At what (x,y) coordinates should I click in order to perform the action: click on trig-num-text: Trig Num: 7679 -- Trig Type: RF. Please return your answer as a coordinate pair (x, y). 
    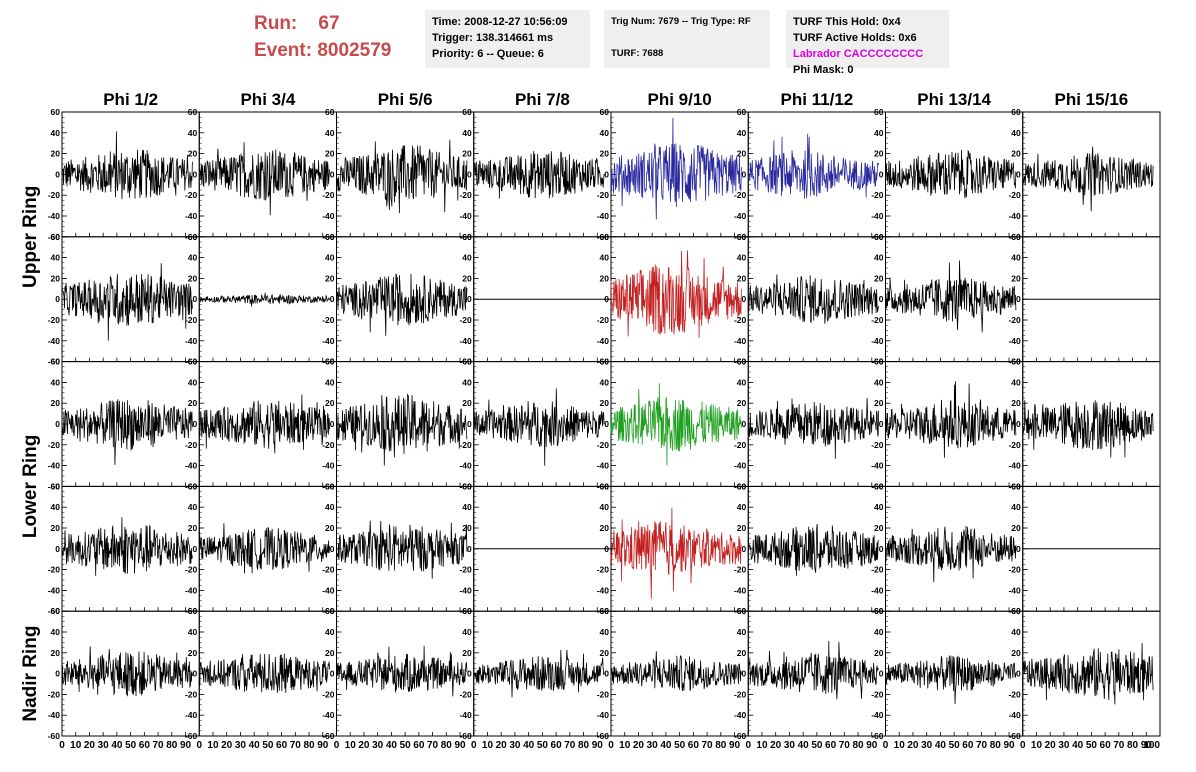
    Looking at the image, I should click on (681, 21).